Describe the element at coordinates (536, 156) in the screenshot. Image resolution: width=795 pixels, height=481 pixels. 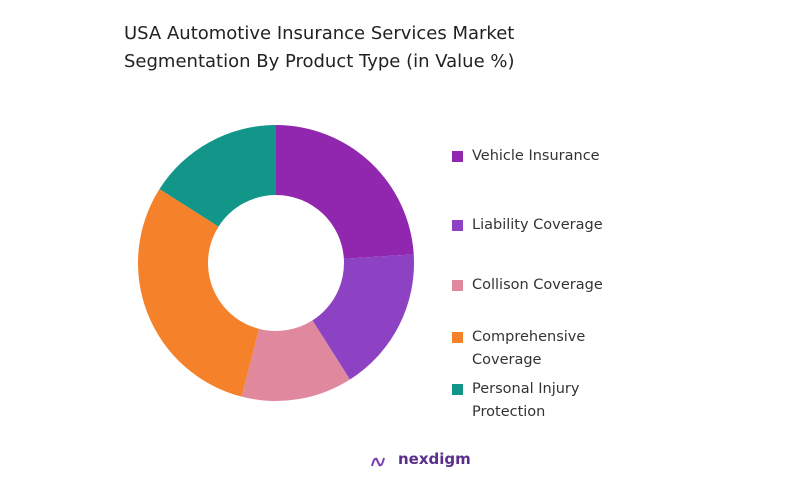
I see `legend-label: Vehicle Insurance` at that location.